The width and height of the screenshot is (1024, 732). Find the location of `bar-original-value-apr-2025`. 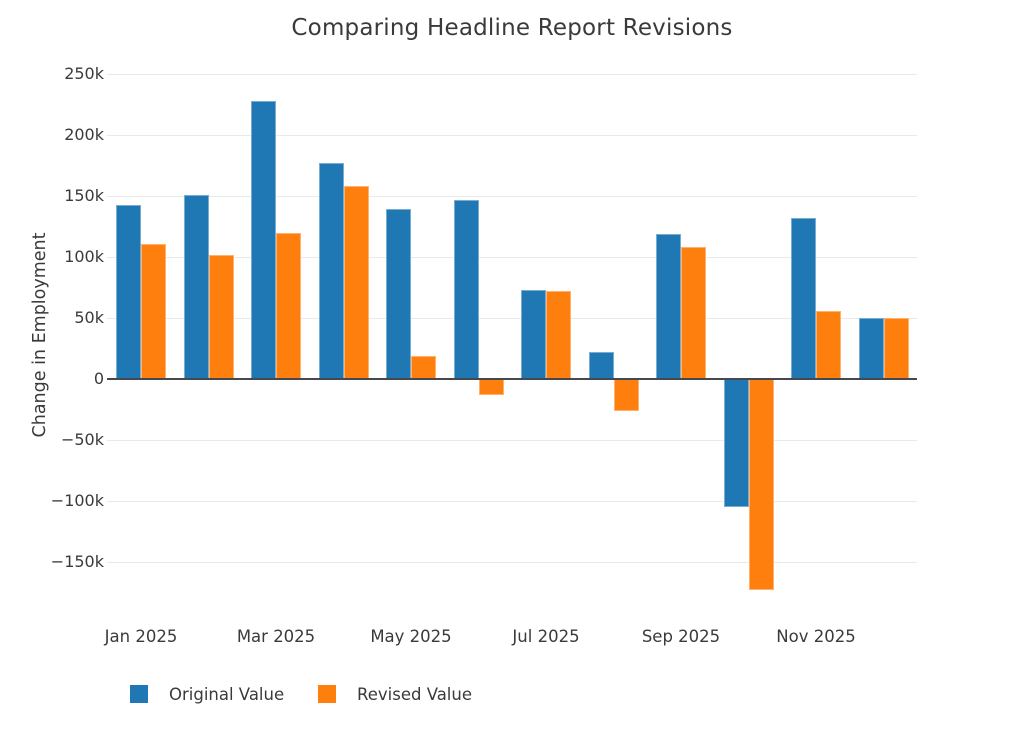

bar-original-value-apr-2025 is located at coordinates (331, 271).